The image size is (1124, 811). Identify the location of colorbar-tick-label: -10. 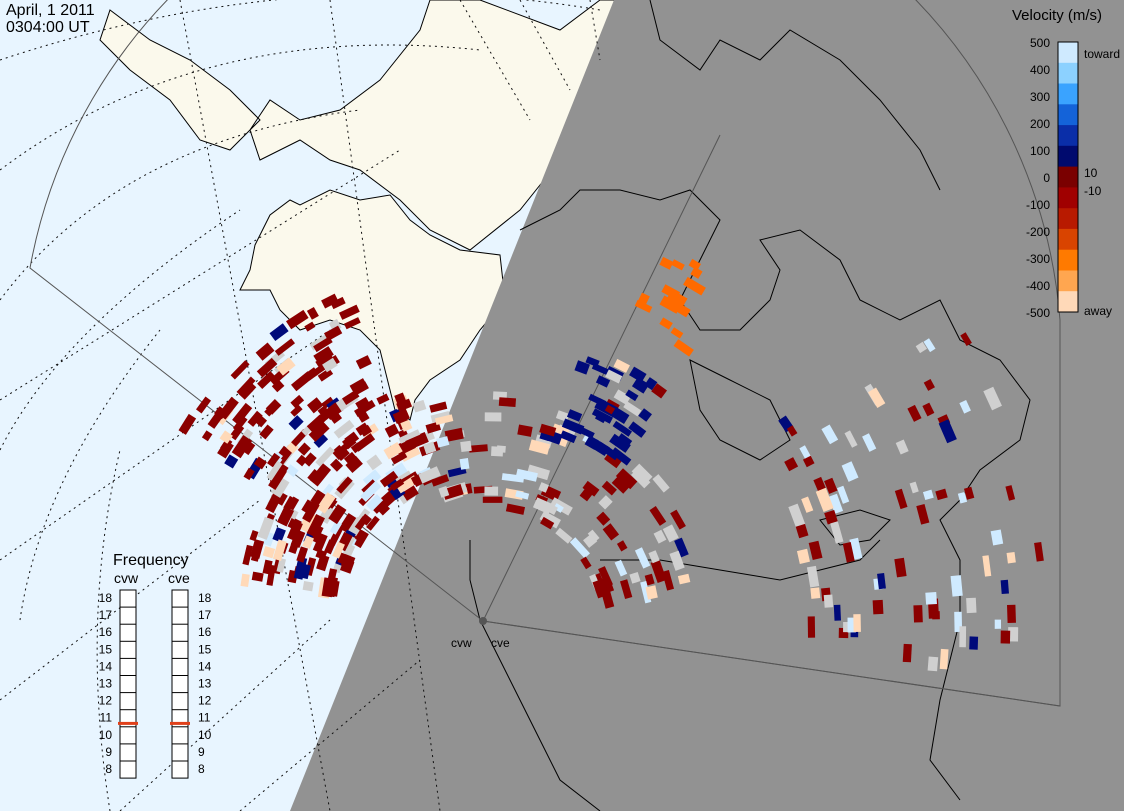
(1093, 191).